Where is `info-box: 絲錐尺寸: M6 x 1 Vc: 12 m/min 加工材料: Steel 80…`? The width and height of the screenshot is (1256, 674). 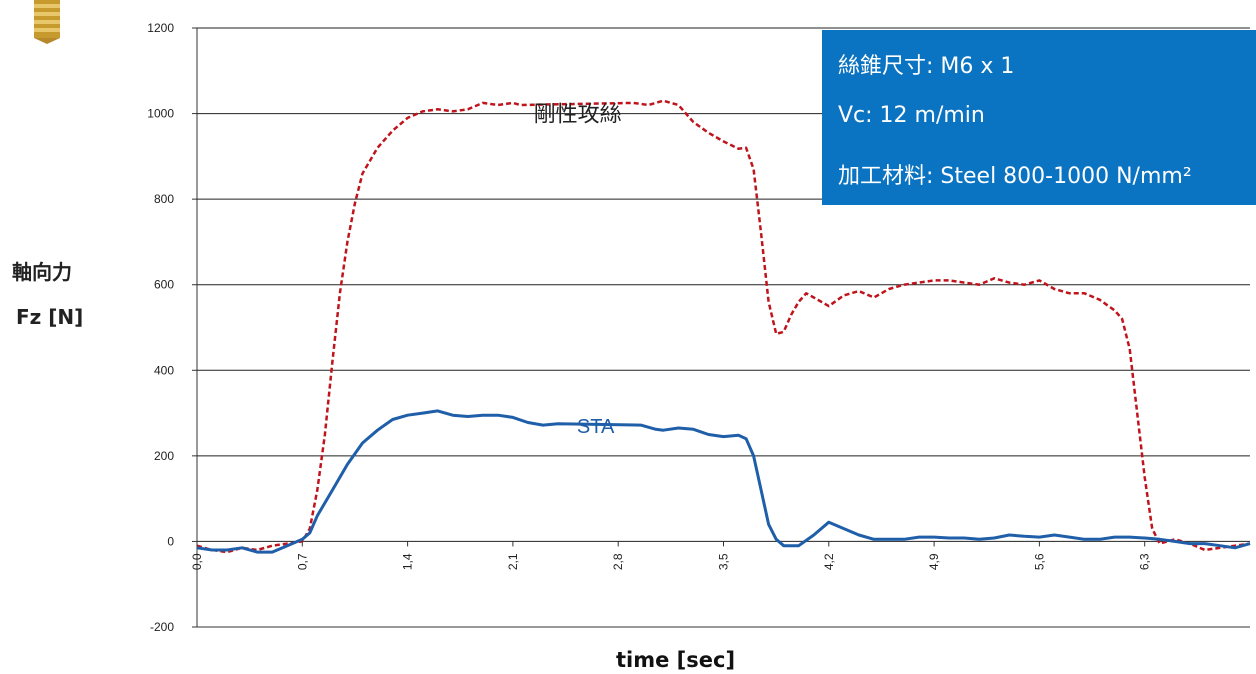
info-box: 絲錐尺寸: M6 x 1 Vc: 12 m/min 加工材料: Steel 80… is located at coordinates (1039, 117).